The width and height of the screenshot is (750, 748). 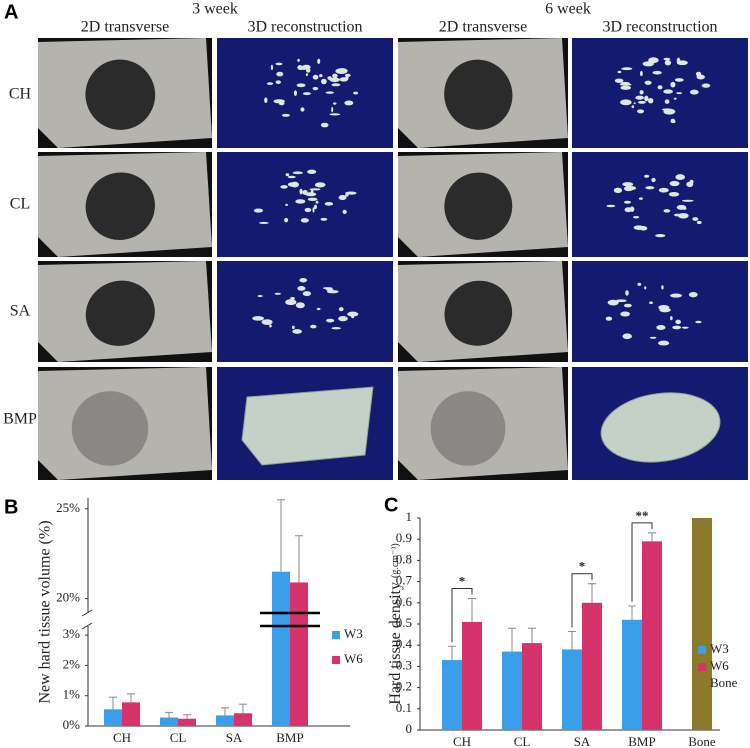 I want to click on legend-label: W6, so click(x=353, y=658).